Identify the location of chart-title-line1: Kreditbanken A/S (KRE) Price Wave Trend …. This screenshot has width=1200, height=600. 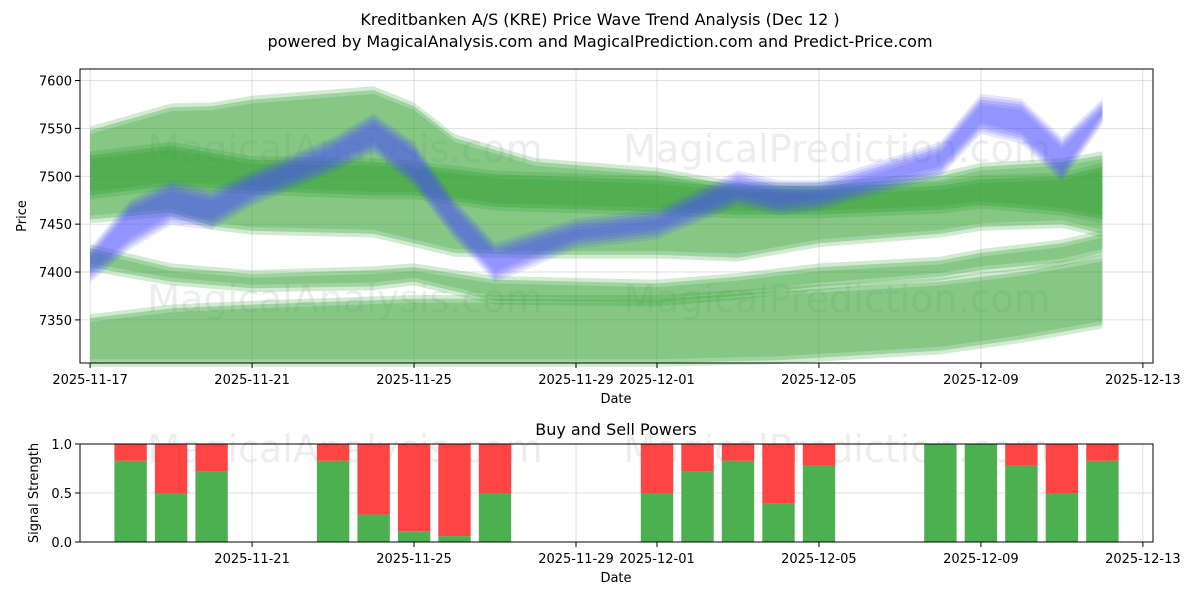
(599, 19).